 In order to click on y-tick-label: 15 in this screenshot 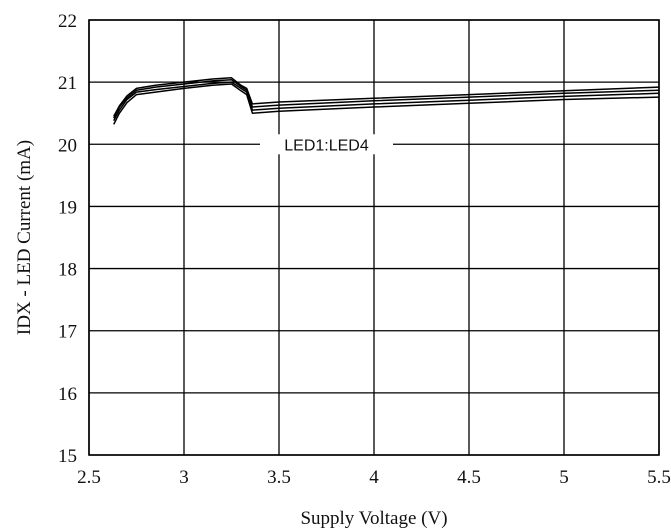, I will do `click(67, 456)`.